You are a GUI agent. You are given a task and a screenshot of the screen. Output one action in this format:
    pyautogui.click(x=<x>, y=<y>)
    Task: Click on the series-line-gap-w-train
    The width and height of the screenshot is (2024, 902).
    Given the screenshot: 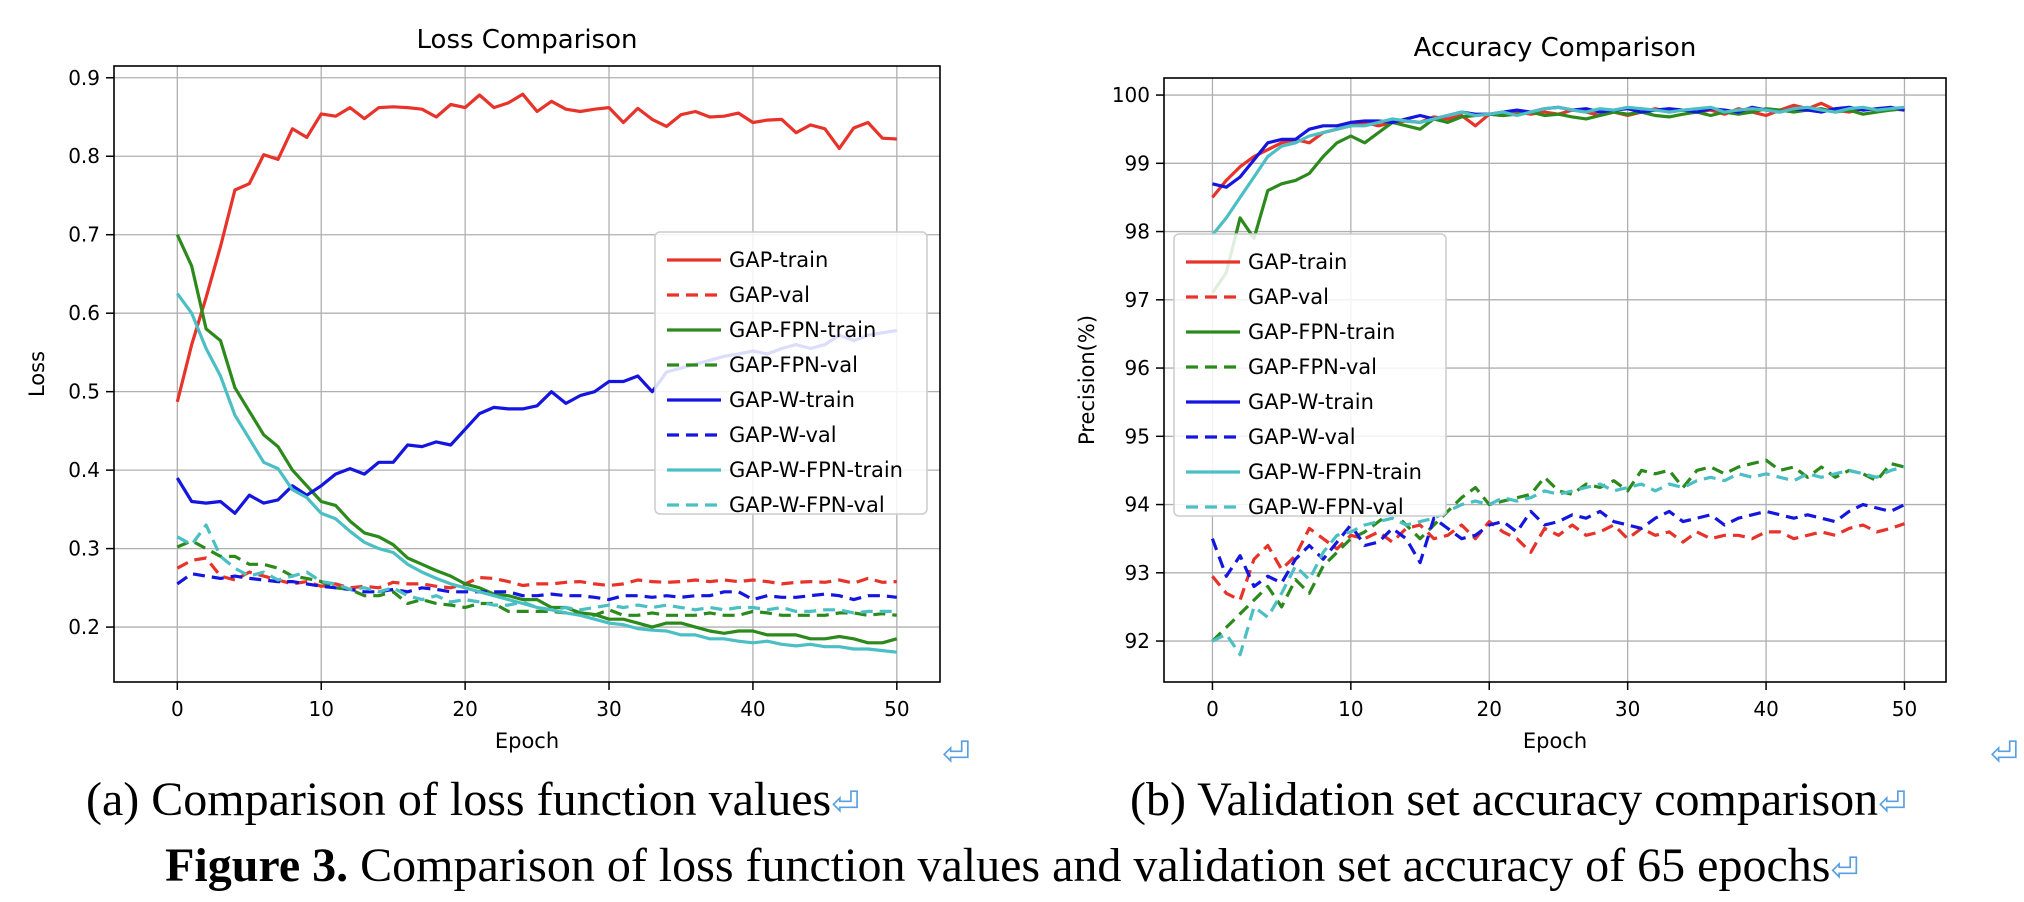 What is the action you would take?
    pyautogui.click(x=1558, y=147)
    